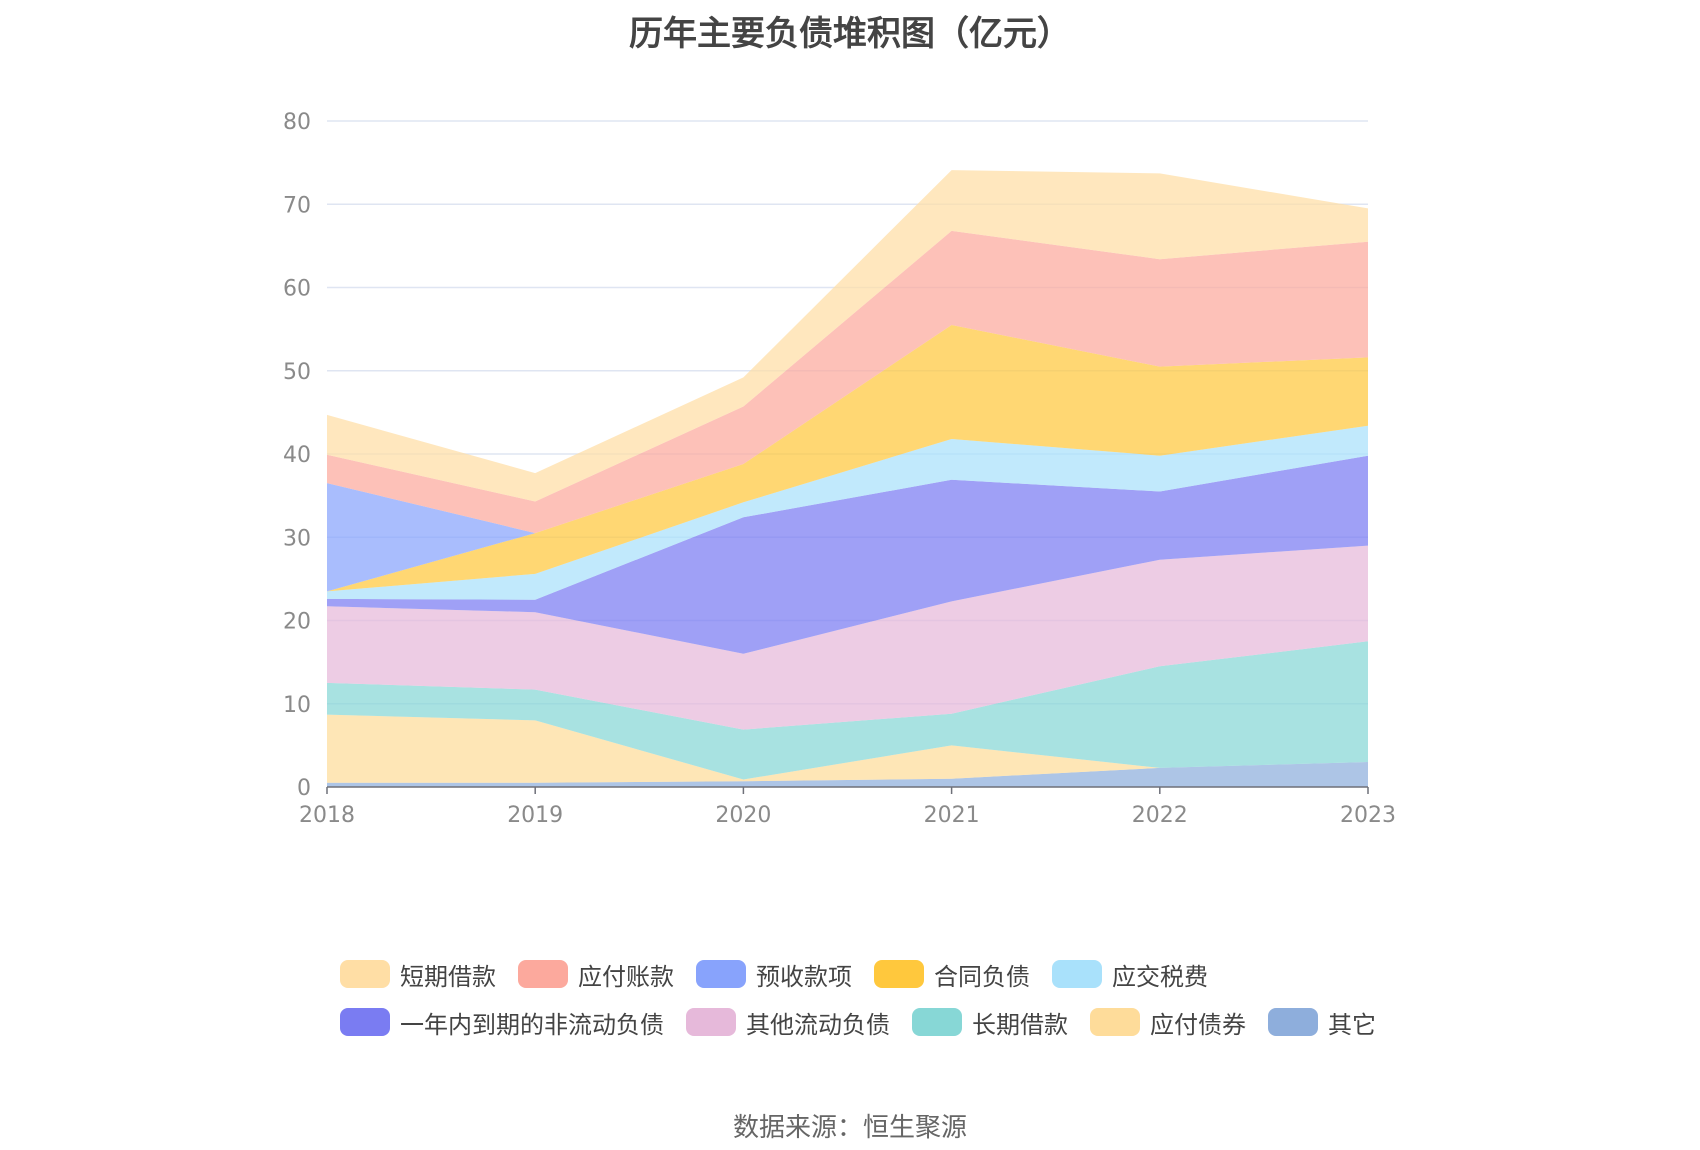 The height and width of the screenshot is (1150, 1700). What do you see at coordinates (535, 815) in the screenshot?
I see `x-tick-label: 2019` at bounding box center [535, 815].